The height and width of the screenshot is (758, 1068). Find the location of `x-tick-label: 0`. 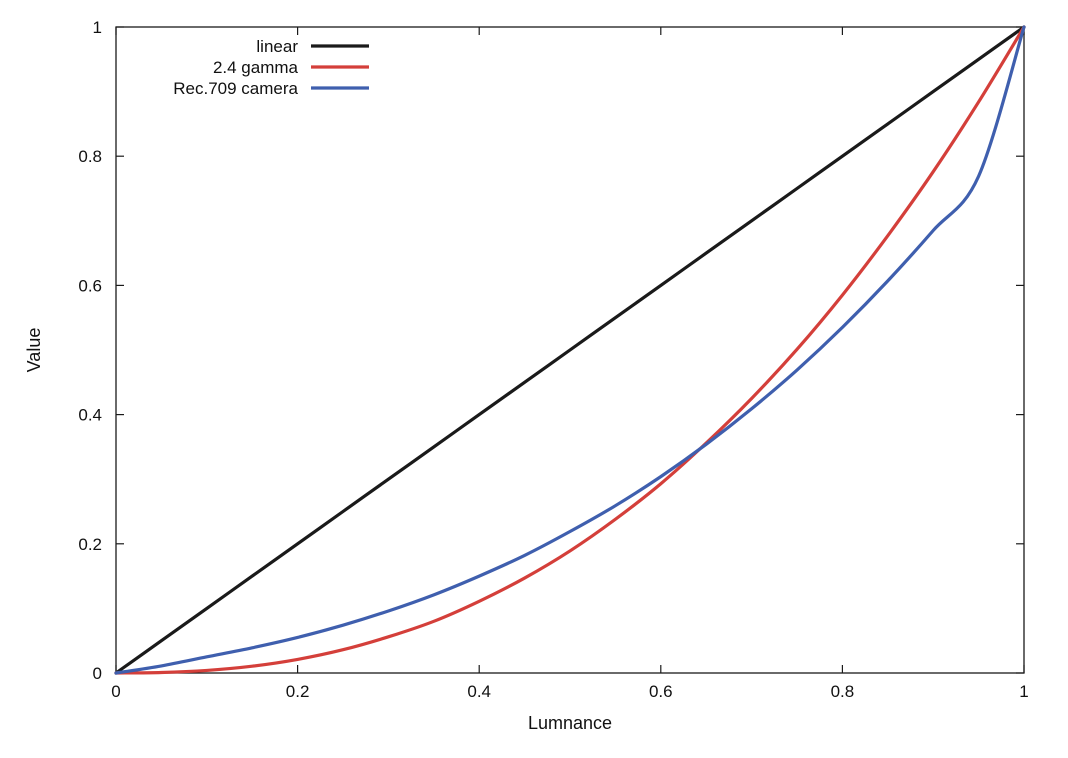

x-tick-label: 0 is located at coordinates (115, 691).